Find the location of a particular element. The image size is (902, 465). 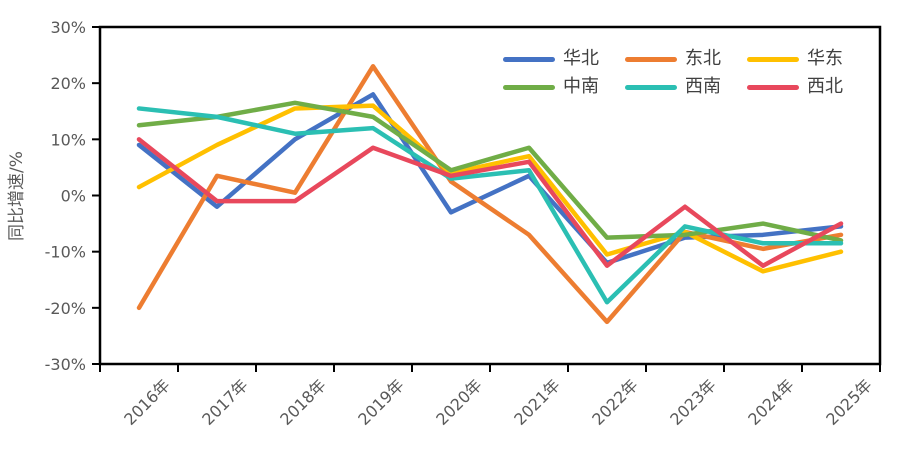

legend-label: 华东 is located at coordinates (825, 58).